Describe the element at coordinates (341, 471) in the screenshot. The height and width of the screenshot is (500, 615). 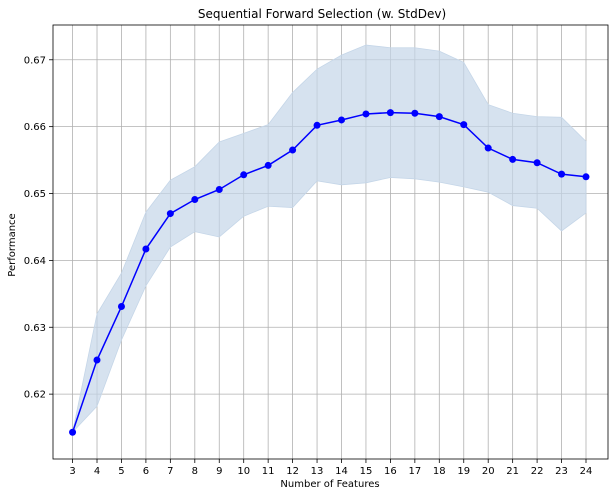
I see `x-tick-label: 14` at that location.